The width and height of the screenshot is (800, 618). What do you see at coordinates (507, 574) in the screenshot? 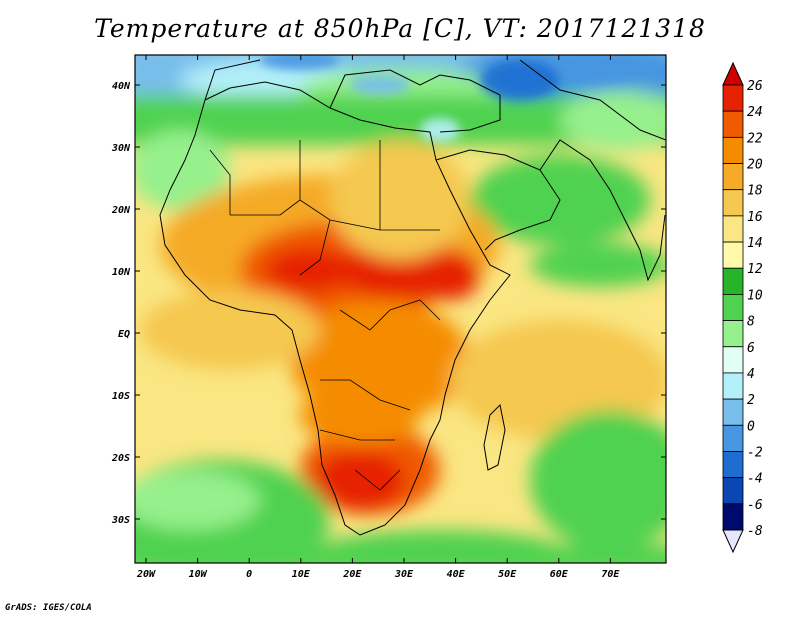
I see `lon-label: 50E` at bounding box center [507, 574].